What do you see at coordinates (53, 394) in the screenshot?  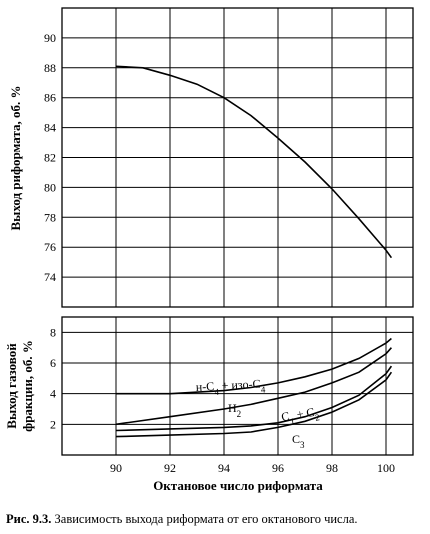 I see `bottom-y-tick-label: 4` at bounding box center [53, 394].